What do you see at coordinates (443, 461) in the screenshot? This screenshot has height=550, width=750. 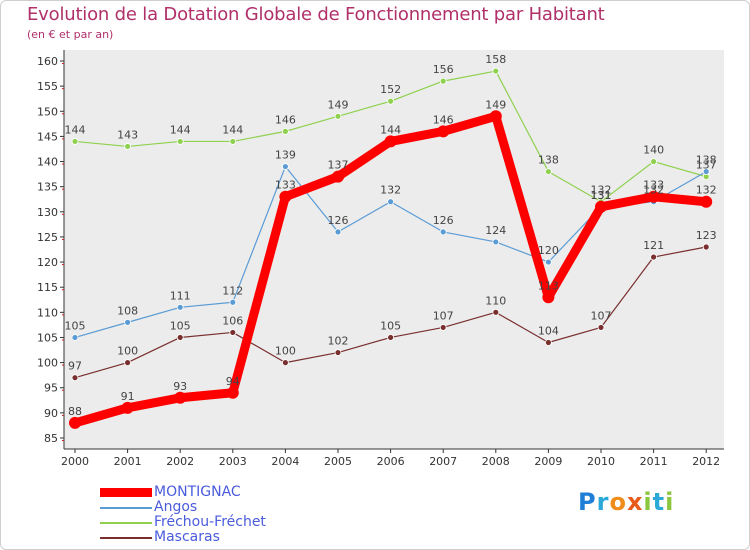 I see `x-tick-label-2007: 2007` at bounding box center [443, 461].